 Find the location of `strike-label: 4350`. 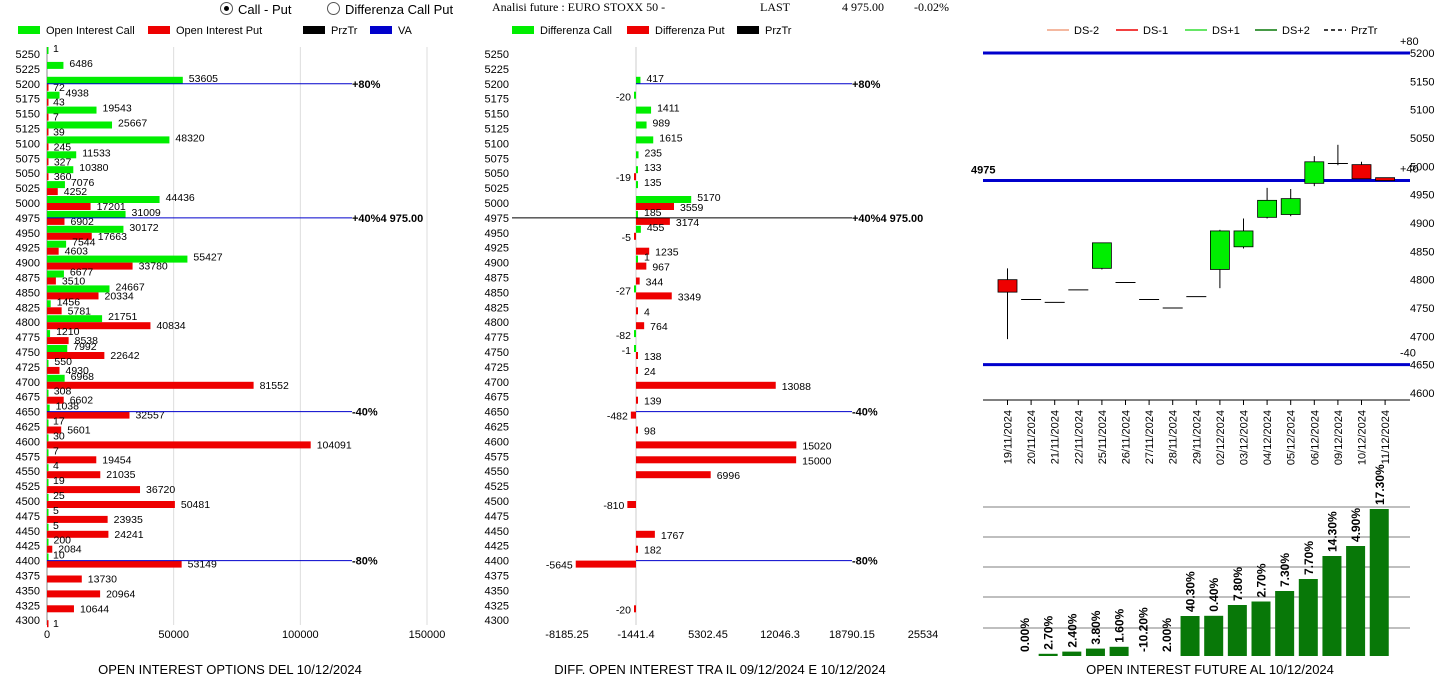

strike-label: 4350 is located at coordinates (28, 591).